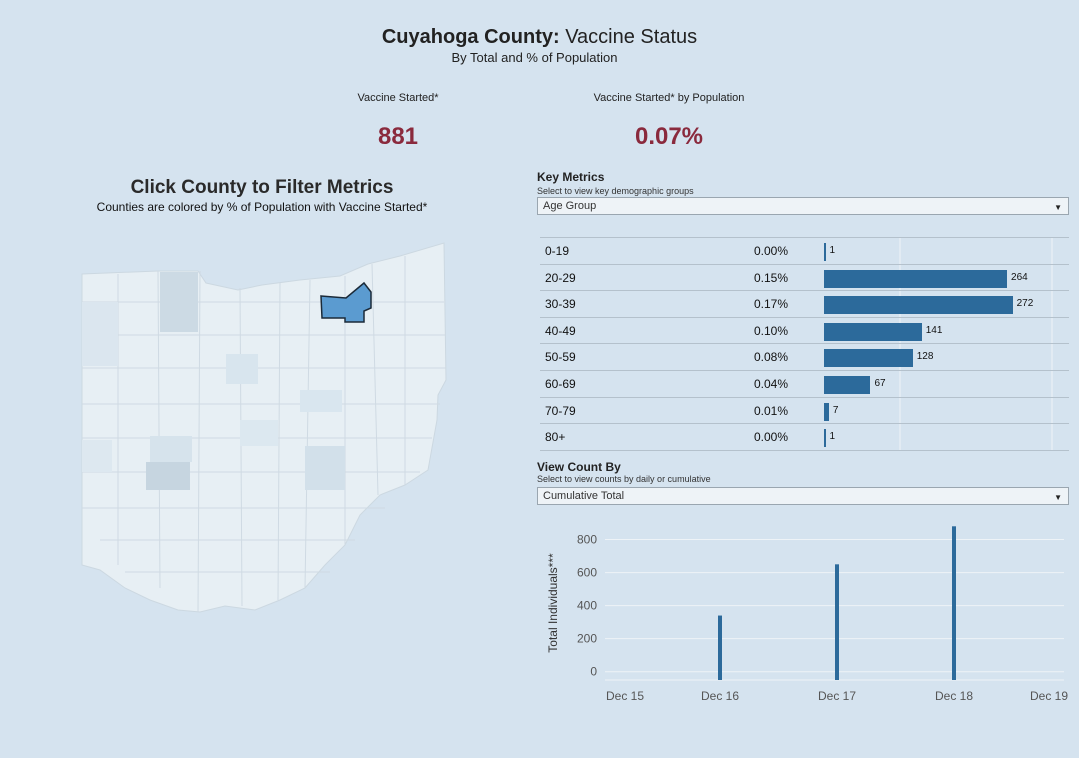  Describe the element at coordinates (1019, 277) in the screenshot. I see `bar-value-label: 264` at that location.